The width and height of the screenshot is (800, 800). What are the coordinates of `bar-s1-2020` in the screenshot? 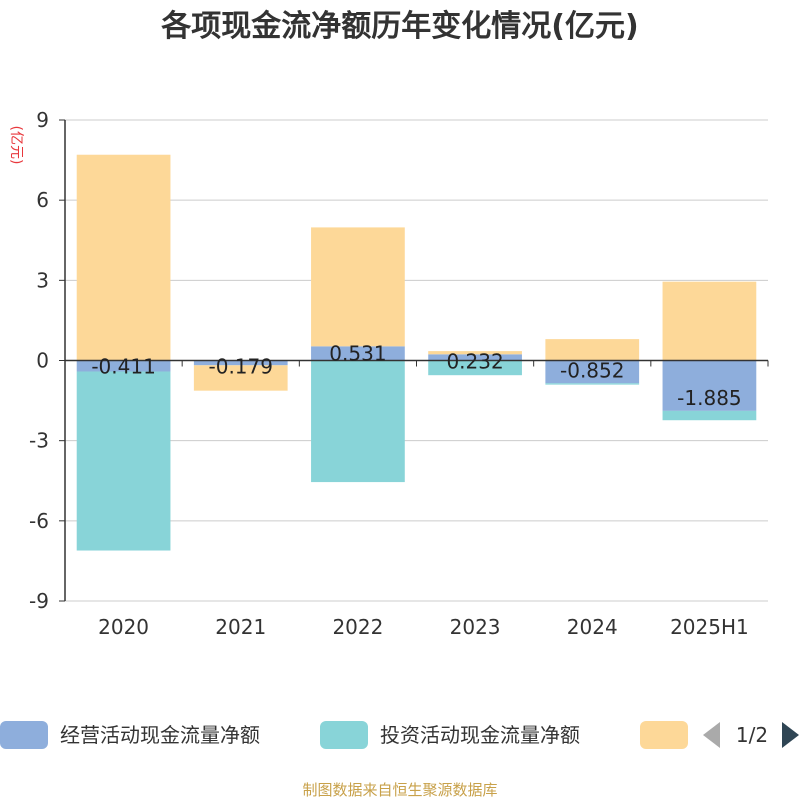 It's located at (123, 366).